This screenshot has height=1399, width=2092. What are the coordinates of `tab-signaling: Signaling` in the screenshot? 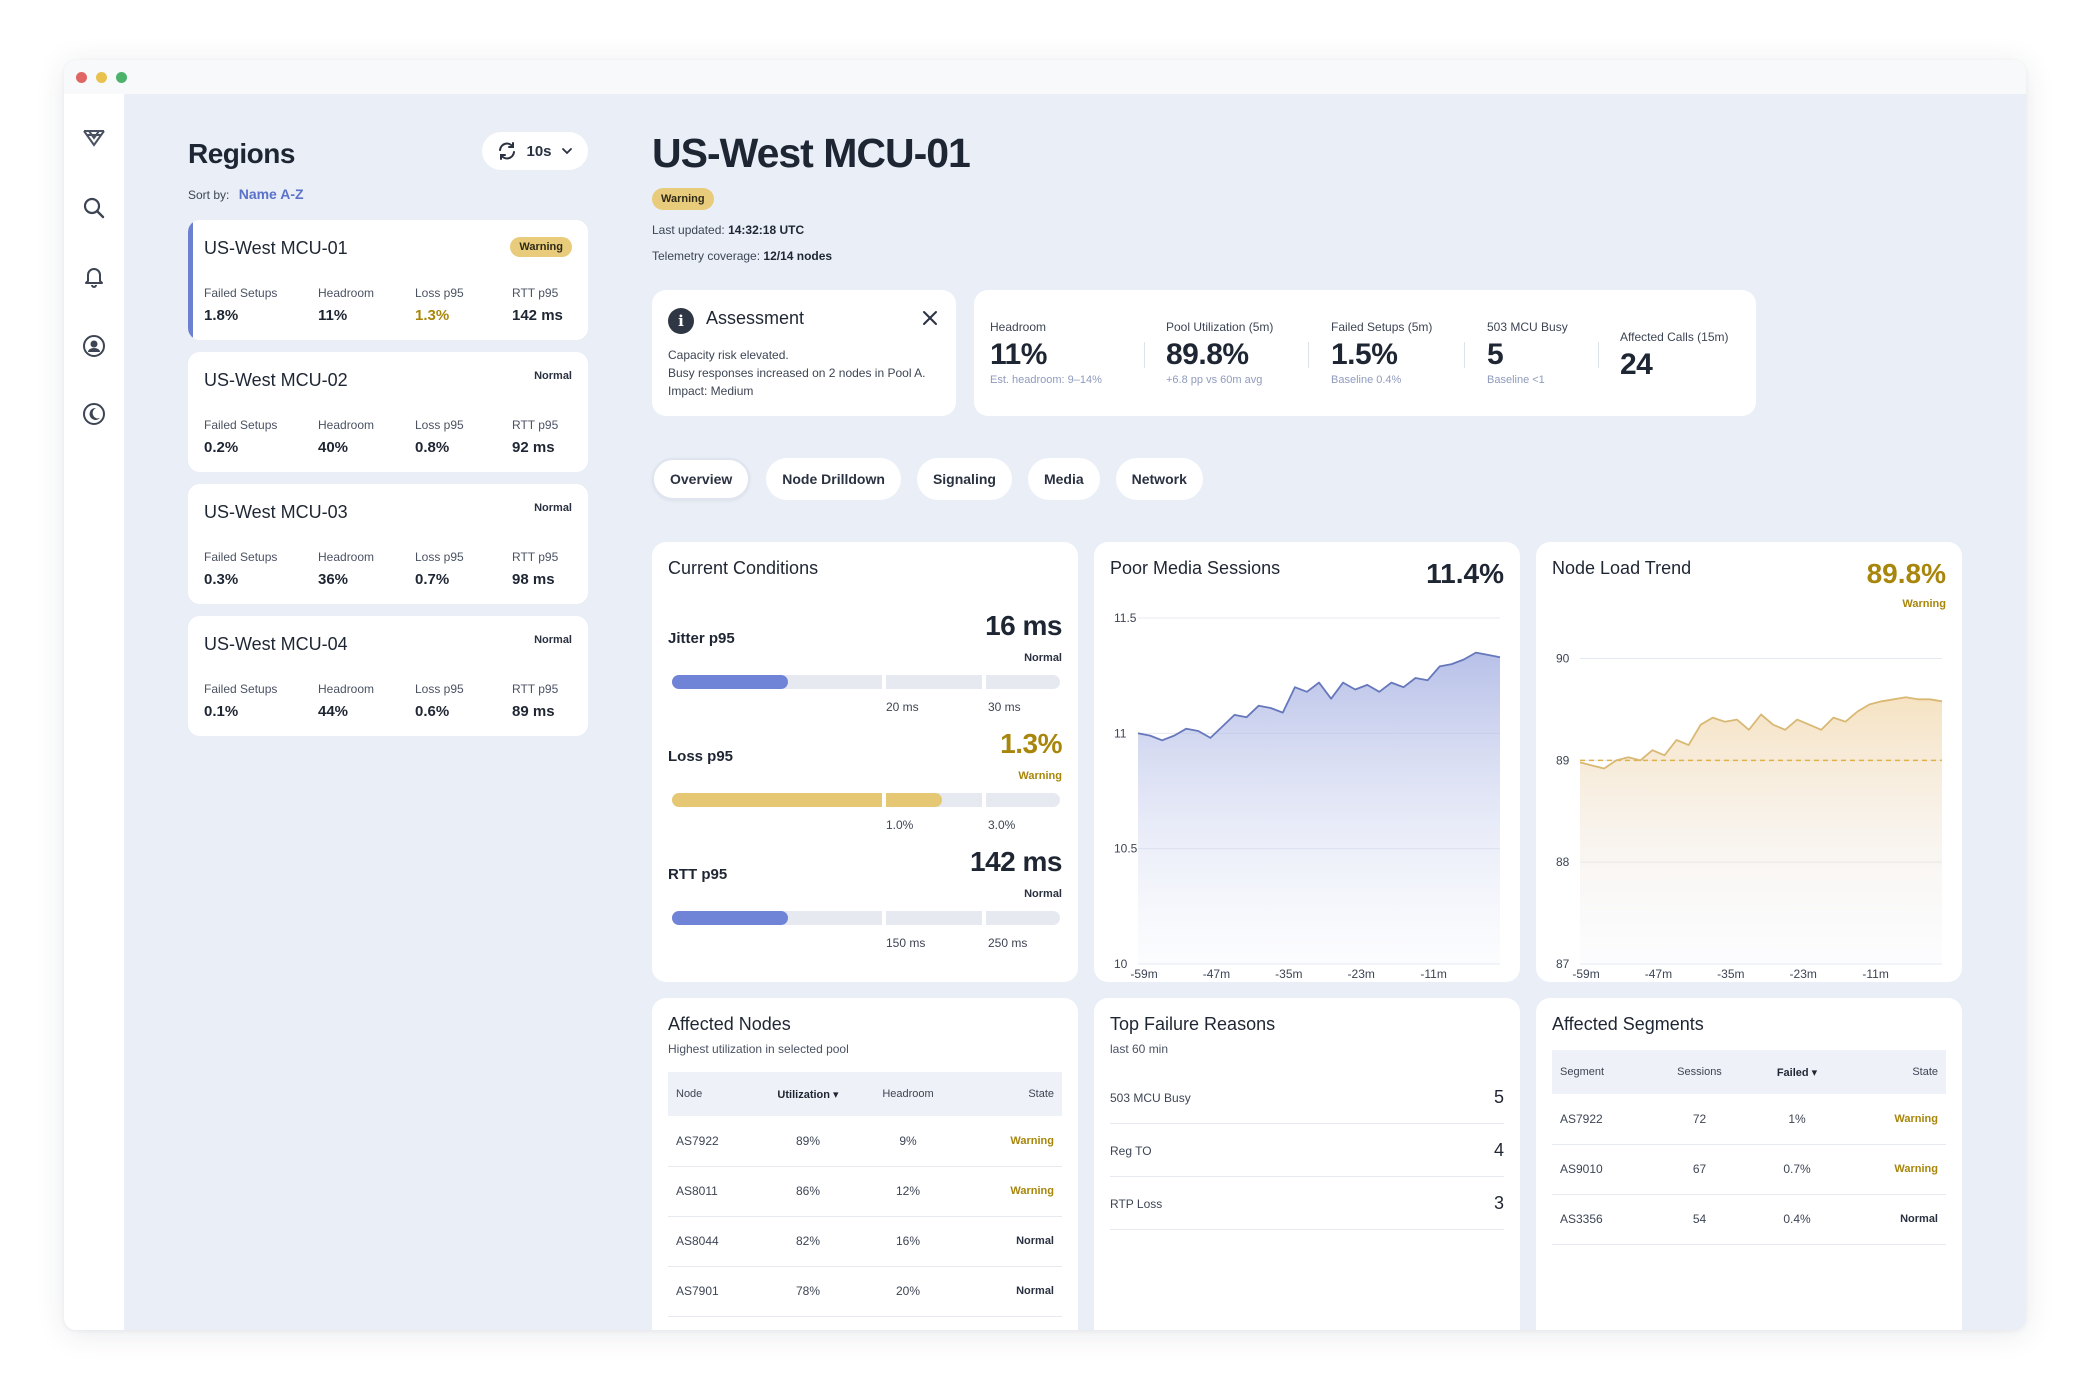 It's located at (964, 479).